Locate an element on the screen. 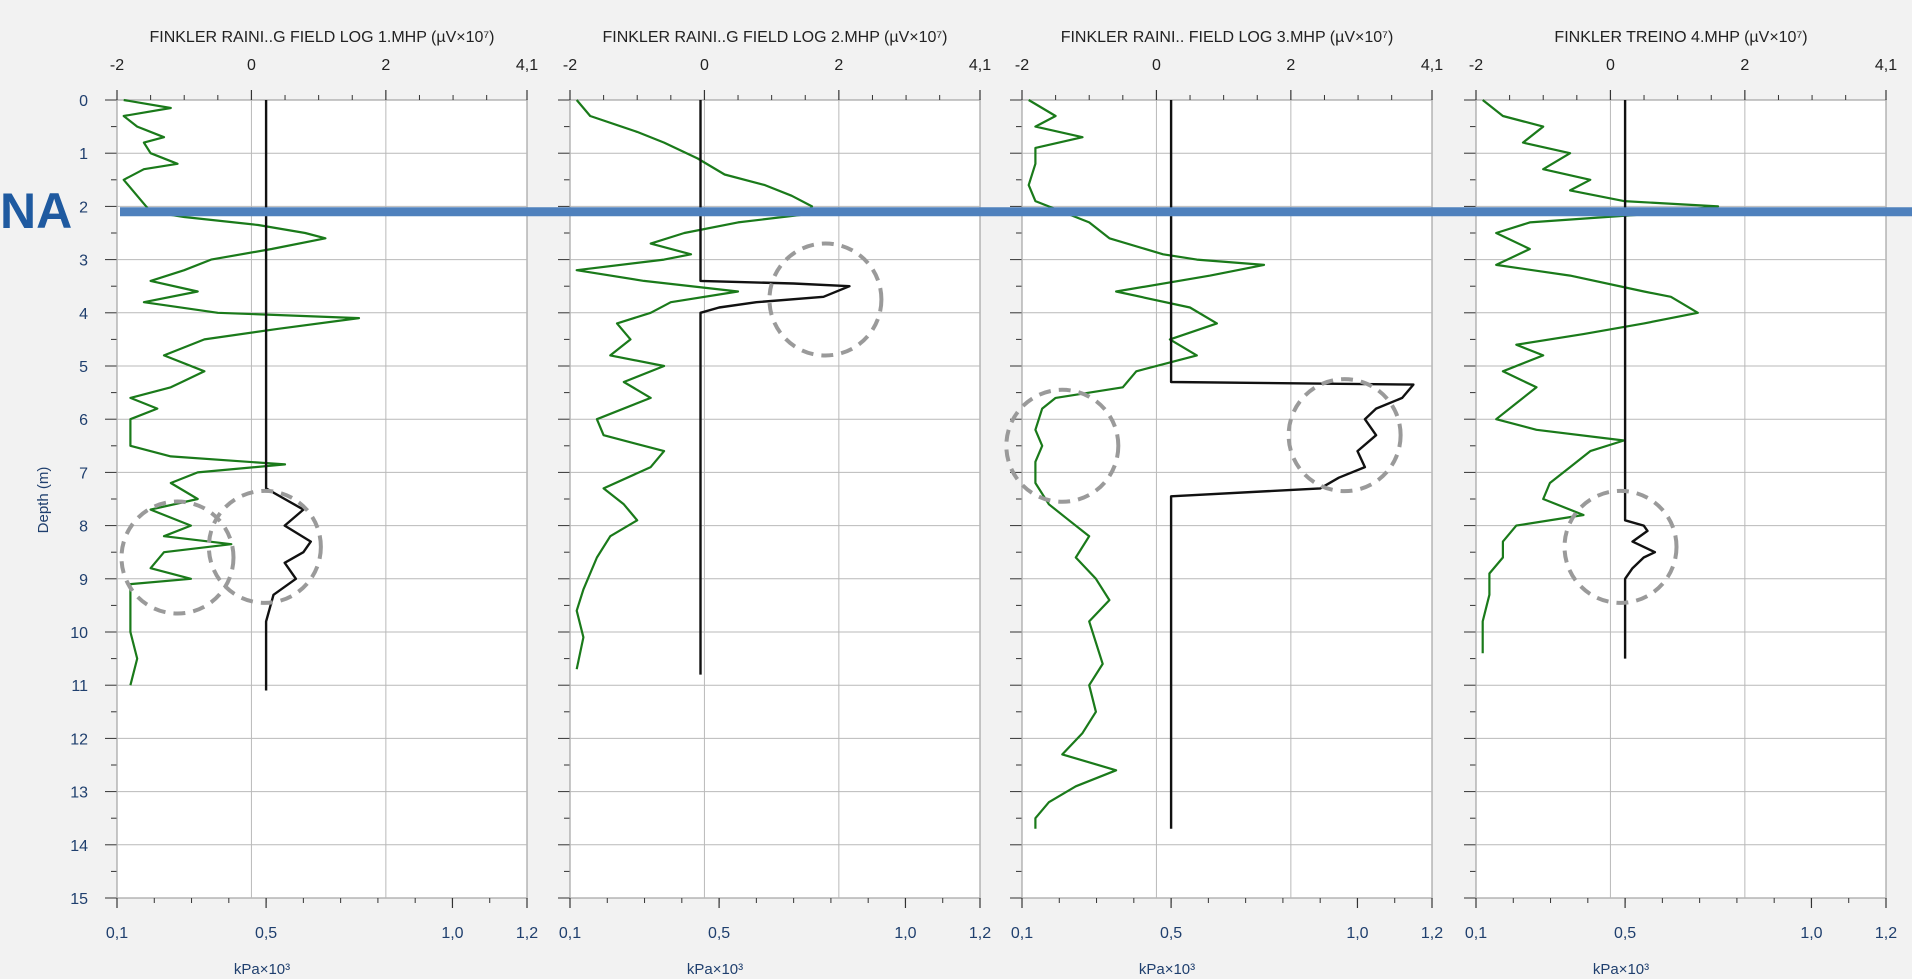 The height and width of the screenshot is (979, 1912). depth-tick-label: 5 is located at coordinates (83, 367).